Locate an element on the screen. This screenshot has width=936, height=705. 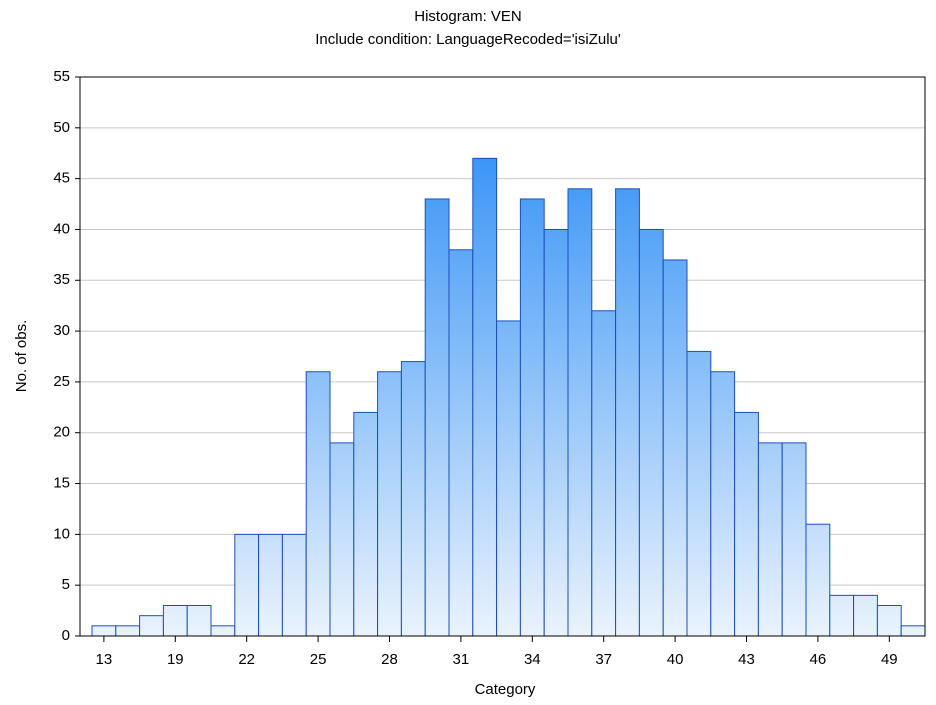
y-tick-label: 20 is located at coordinates (61, 432).